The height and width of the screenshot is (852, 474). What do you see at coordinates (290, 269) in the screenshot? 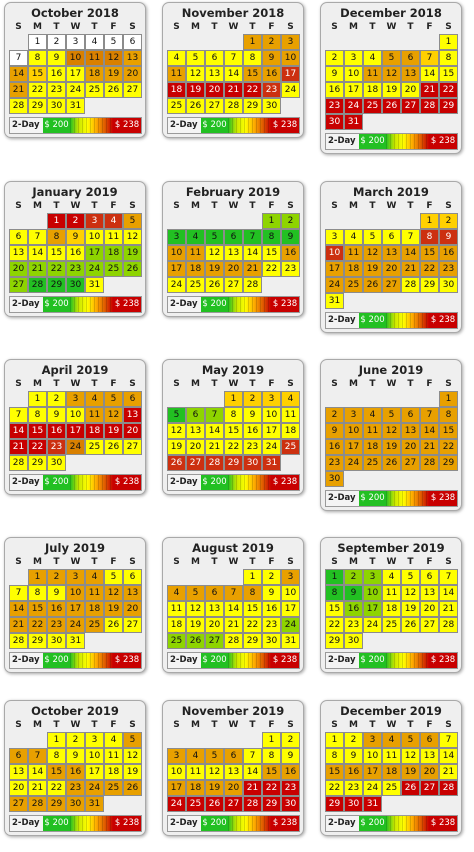
I see `day-cell: 23` at bounding box center [290, 269].